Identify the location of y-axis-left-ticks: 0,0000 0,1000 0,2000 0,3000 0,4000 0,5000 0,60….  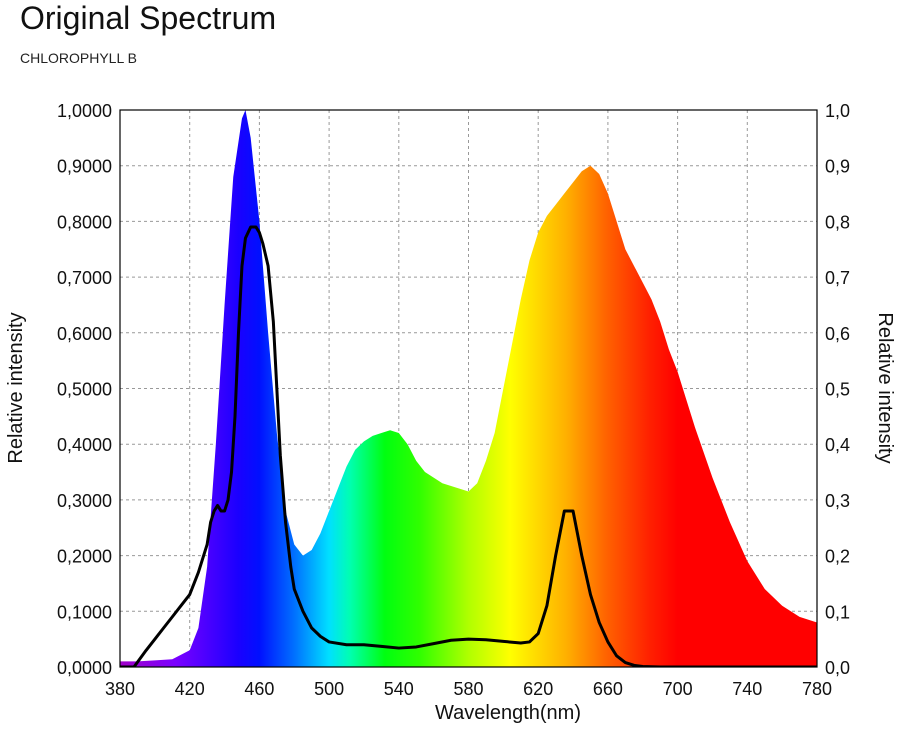
(84, 389).